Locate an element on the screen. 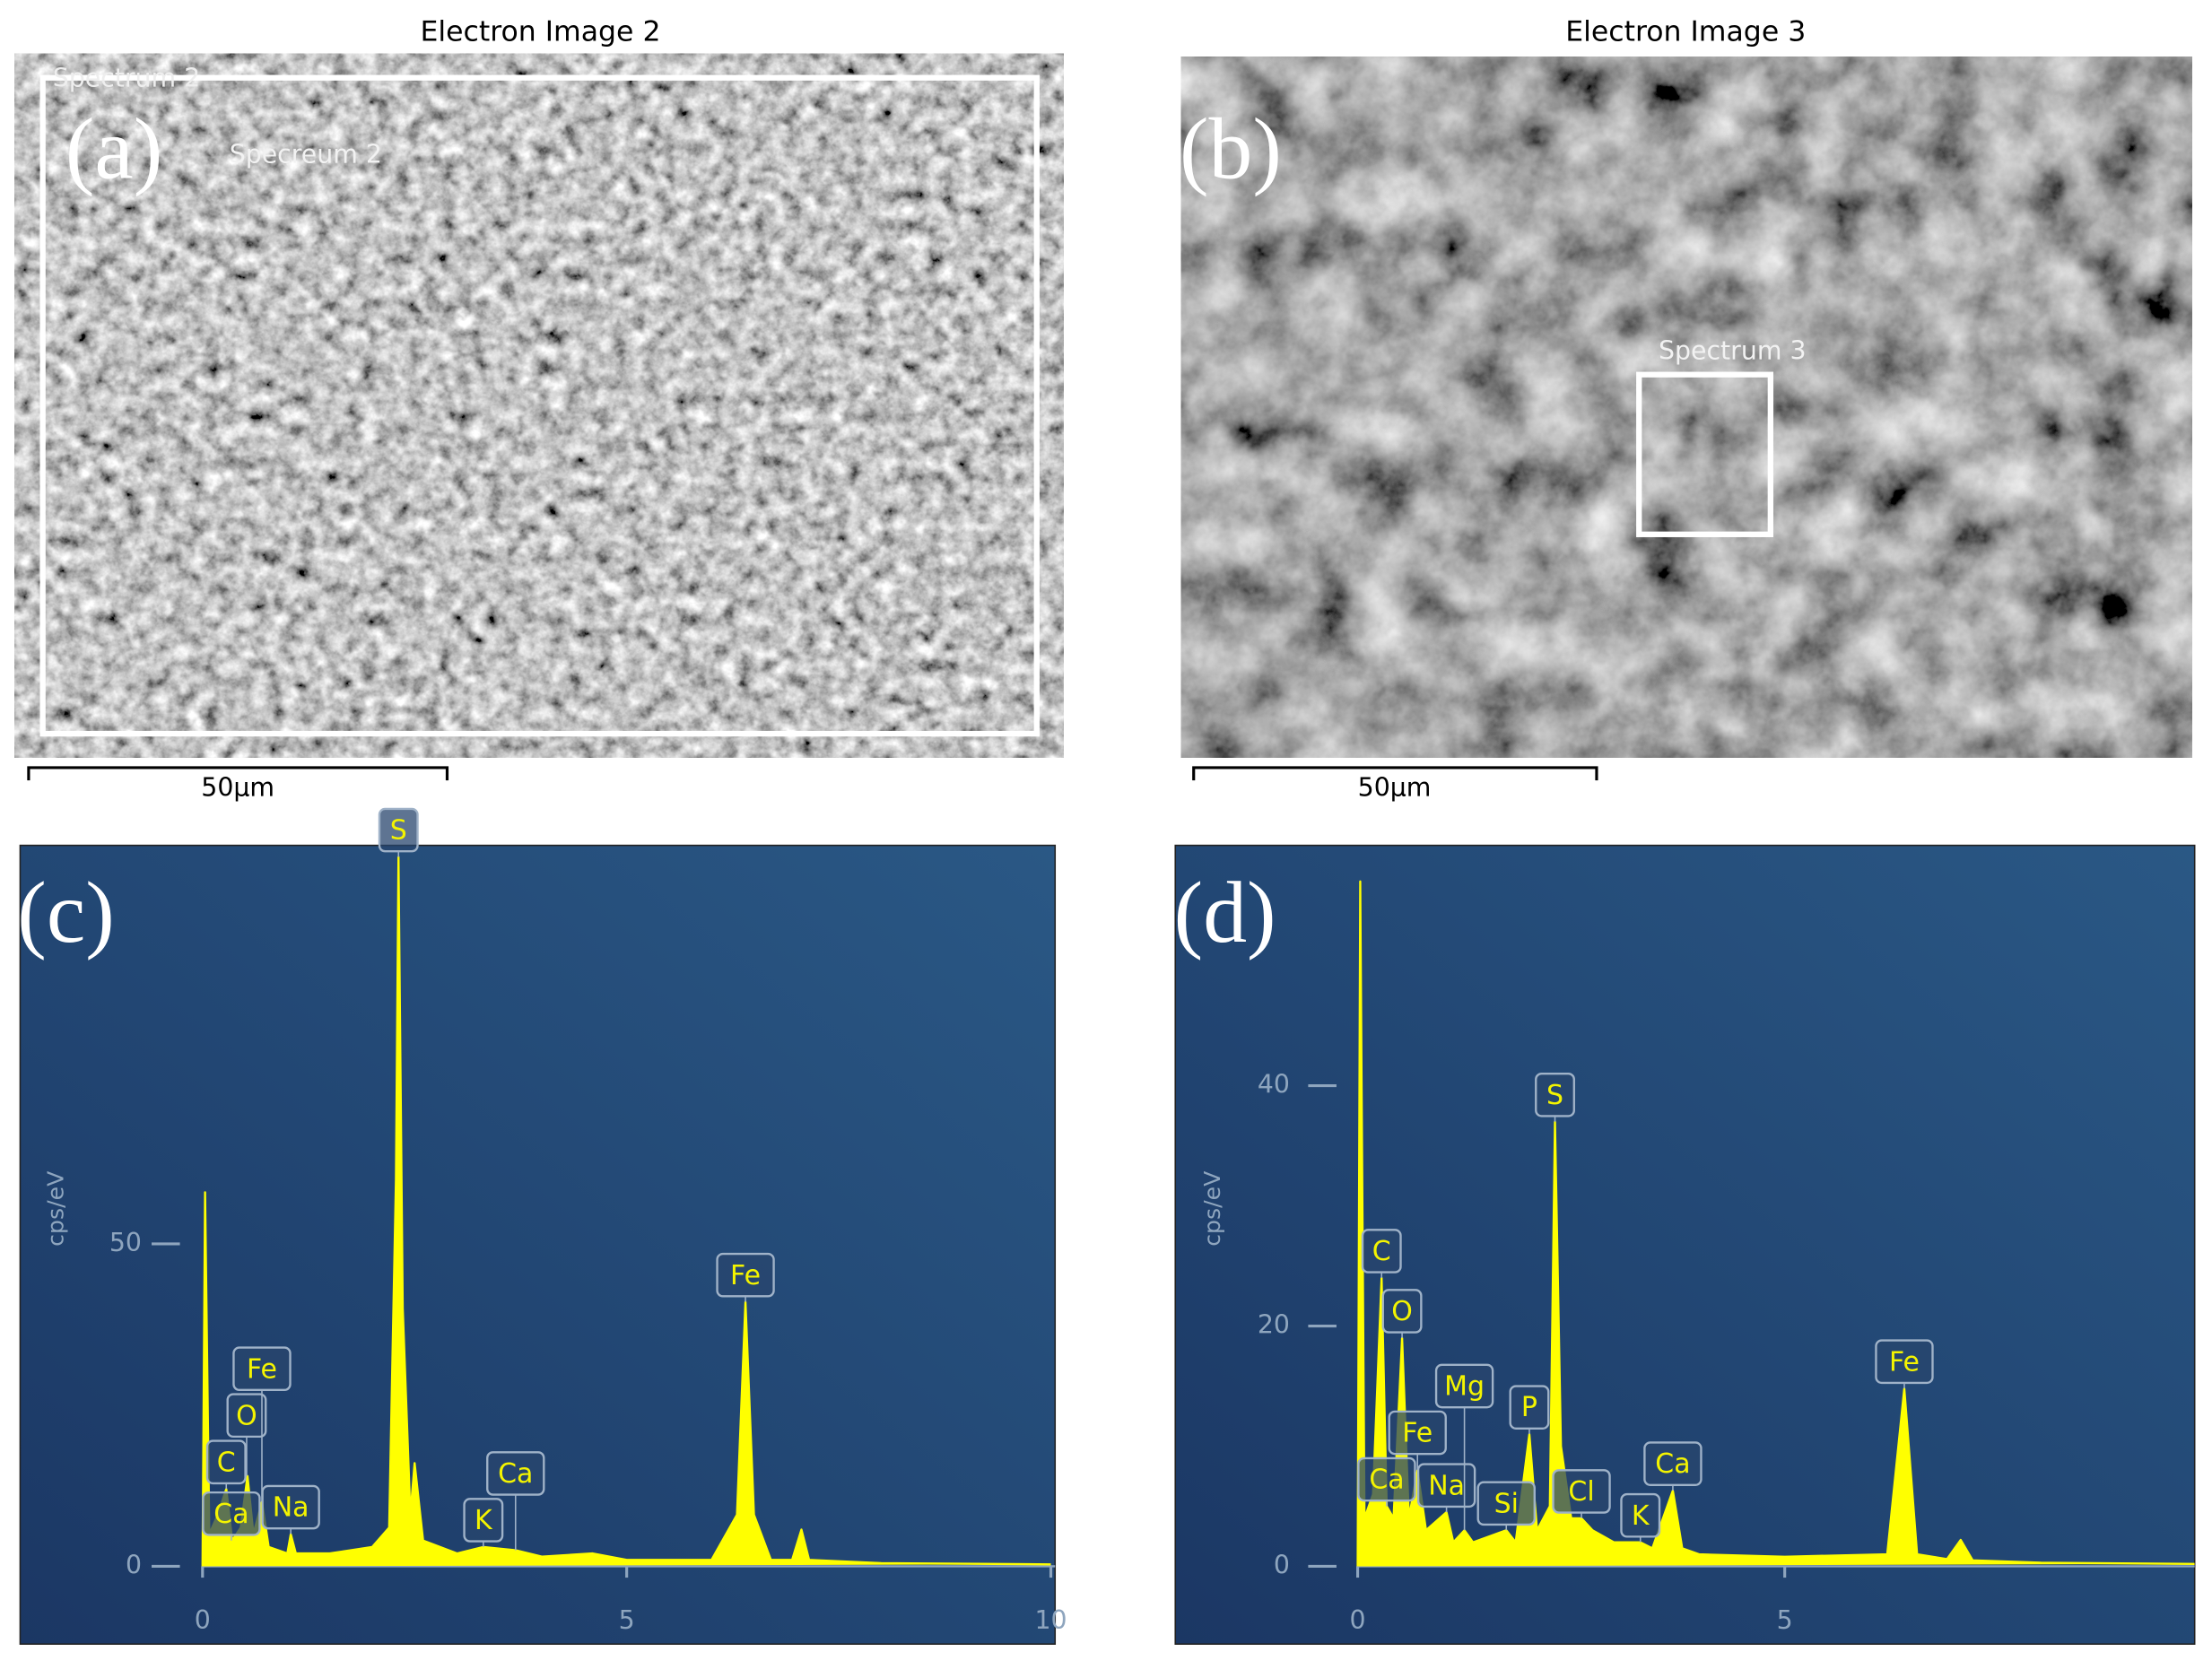  y-tick-label: 40 is located at coordinates (1274, 1085).